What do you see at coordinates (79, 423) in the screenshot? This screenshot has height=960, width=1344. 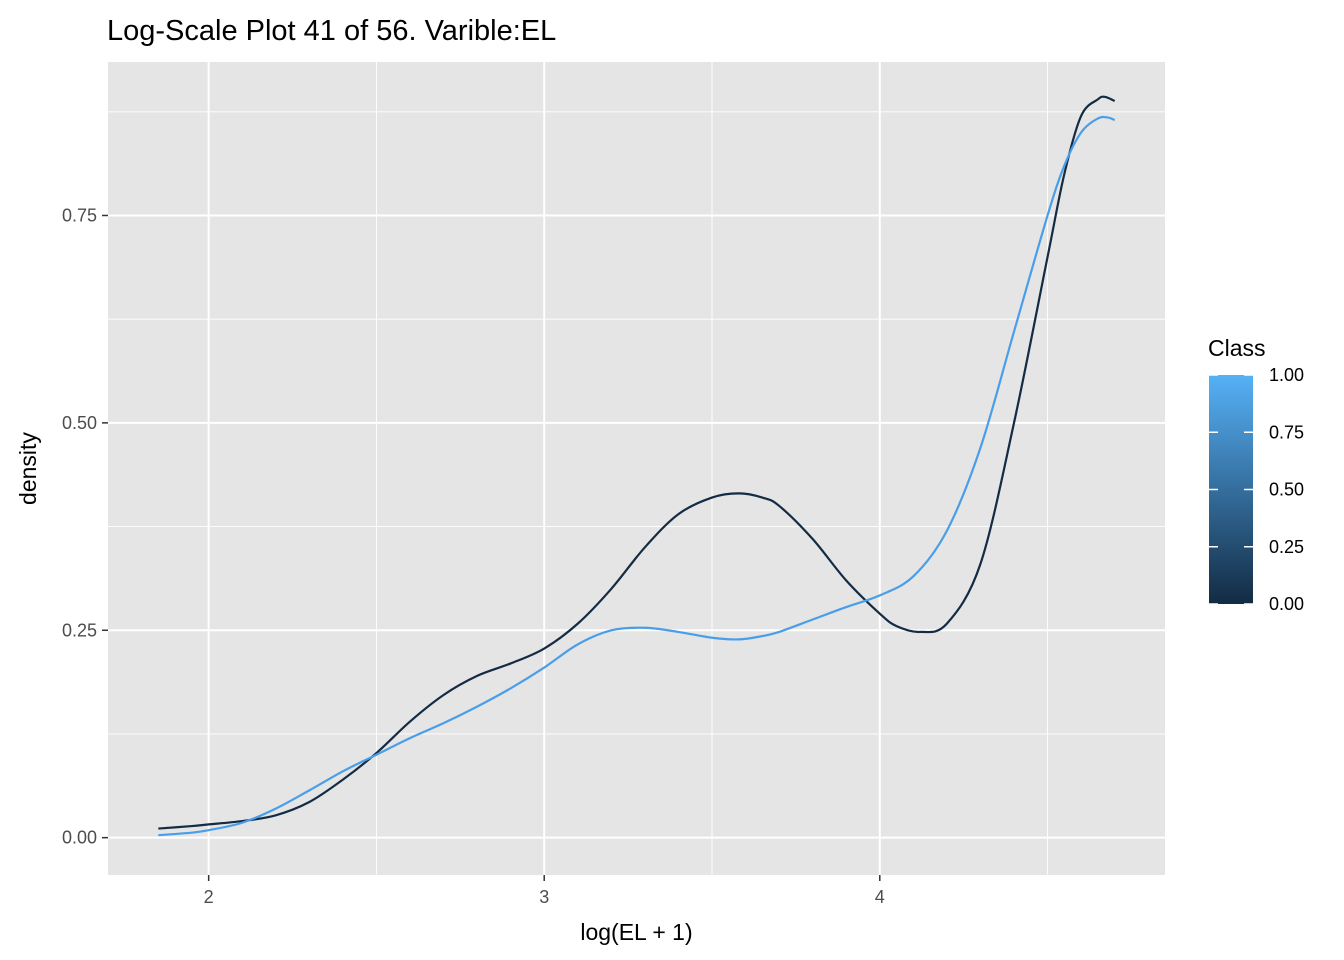 I see `y-tick-label: 0.50` at bounding box center [79, 423].